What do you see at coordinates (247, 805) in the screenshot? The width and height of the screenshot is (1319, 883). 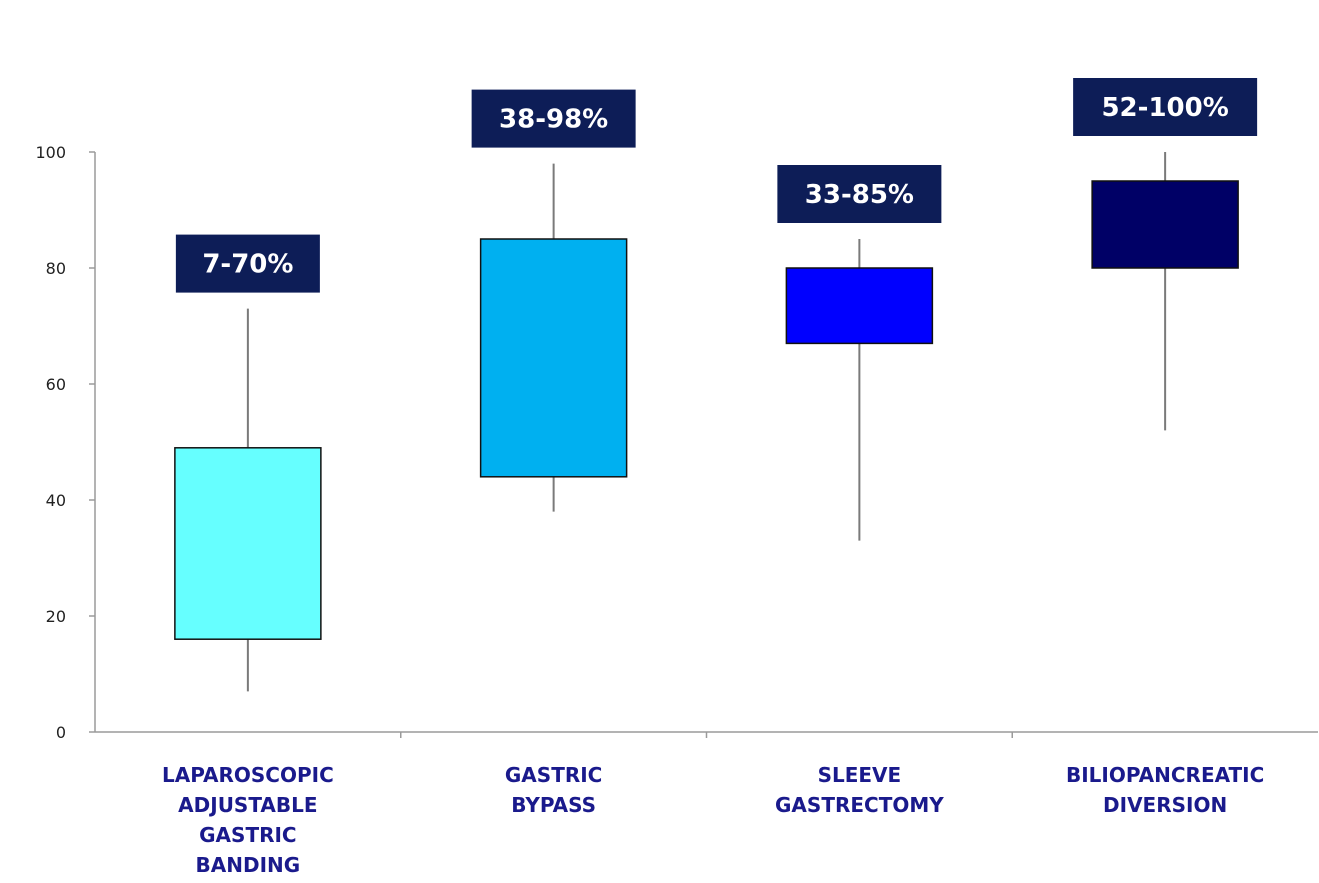 I see `category-label: ADJUSTABLE` at bounding box center [247, 805].